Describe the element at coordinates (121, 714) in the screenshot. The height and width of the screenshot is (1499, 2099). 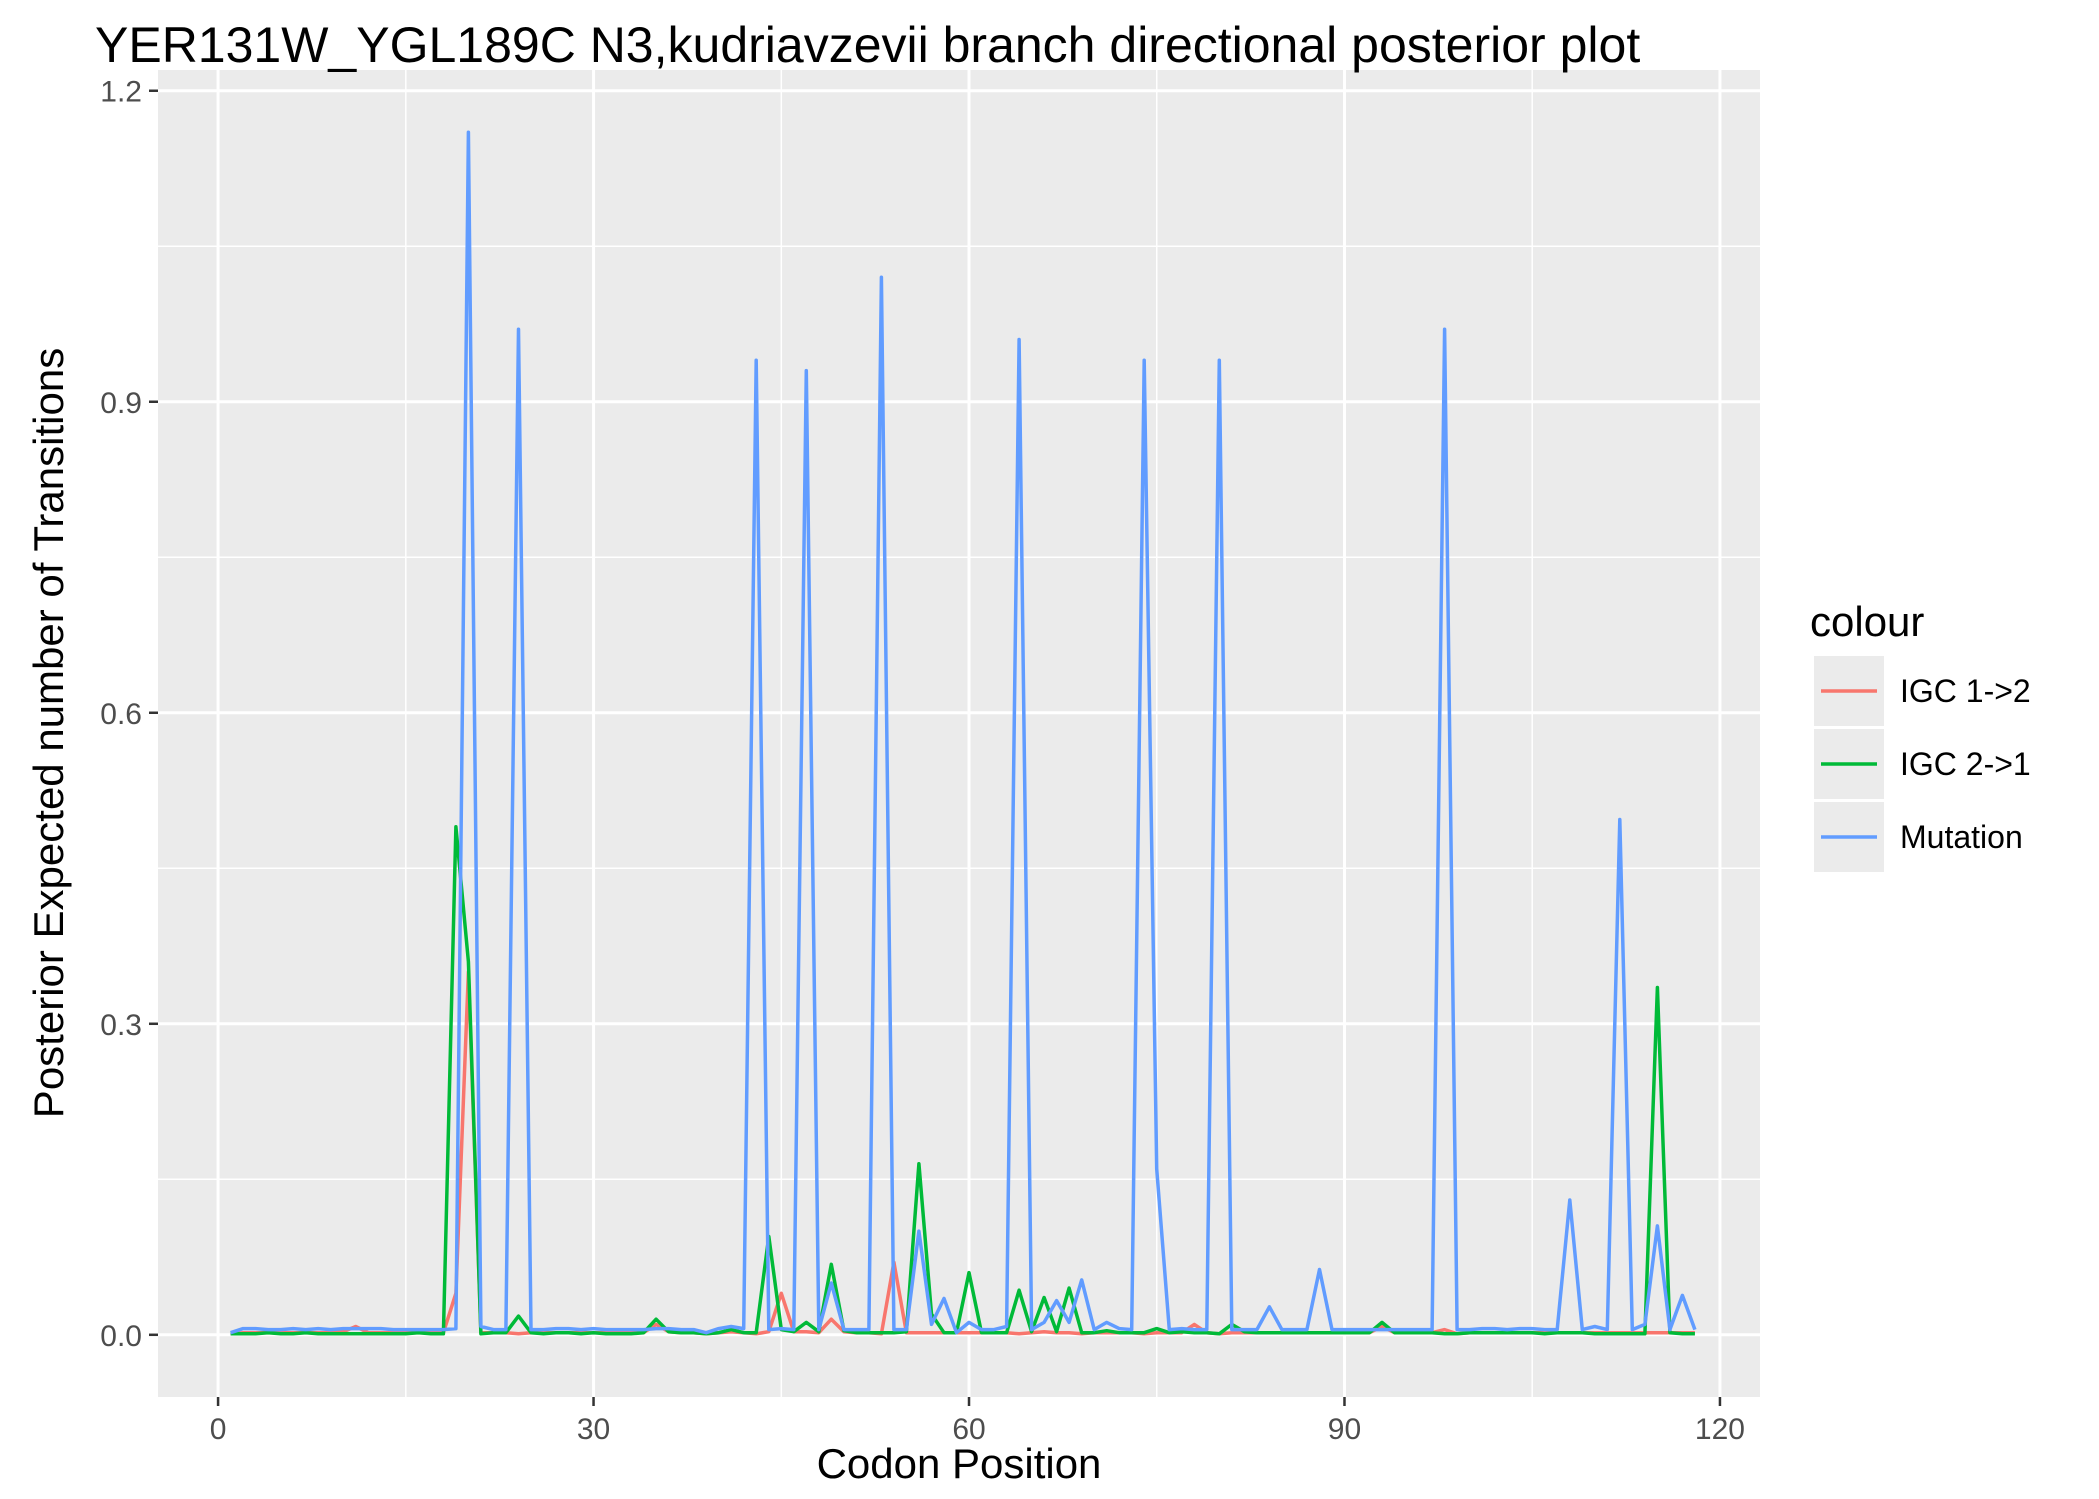
I see `y-tick-label: 0.6` at that location.